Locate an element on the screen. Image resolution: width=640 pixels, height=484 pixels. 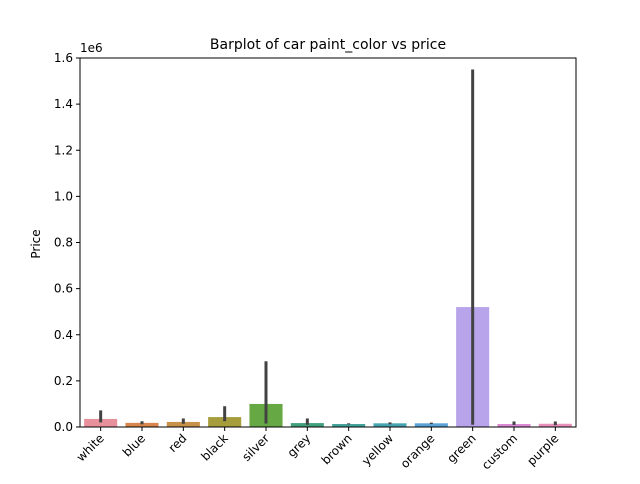
bar-grey is located at coordinates (307, 425).